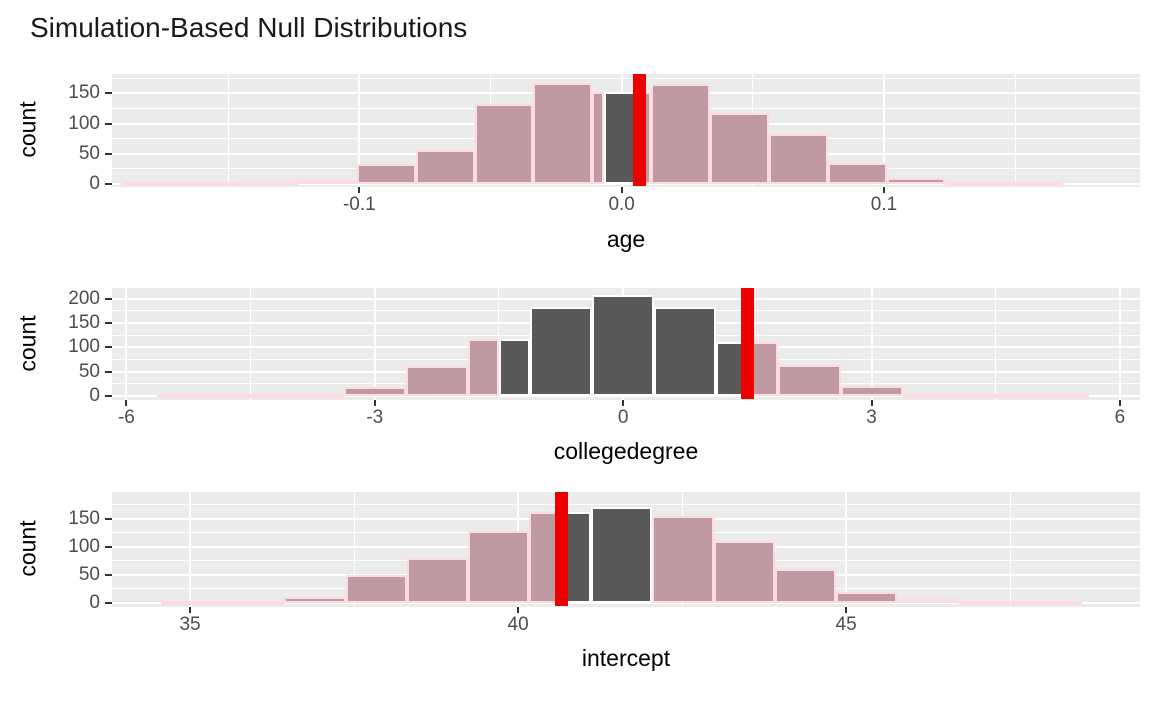 This screenshot has width=1152, height=711. Describe the element at coordinates (375, 417) in the screenshot. I see `x-tick-label: -3` at that location.